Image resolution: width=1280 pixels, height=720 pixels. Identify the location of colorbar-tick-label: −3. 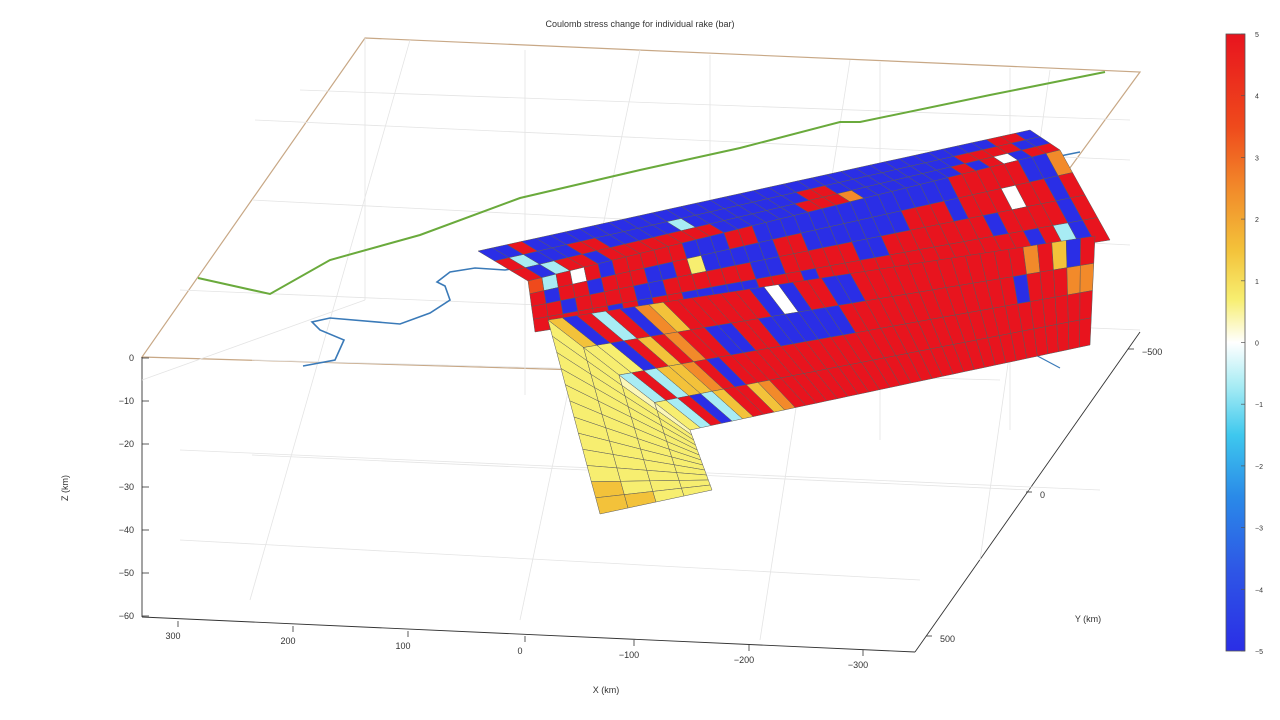
(1259, 529).